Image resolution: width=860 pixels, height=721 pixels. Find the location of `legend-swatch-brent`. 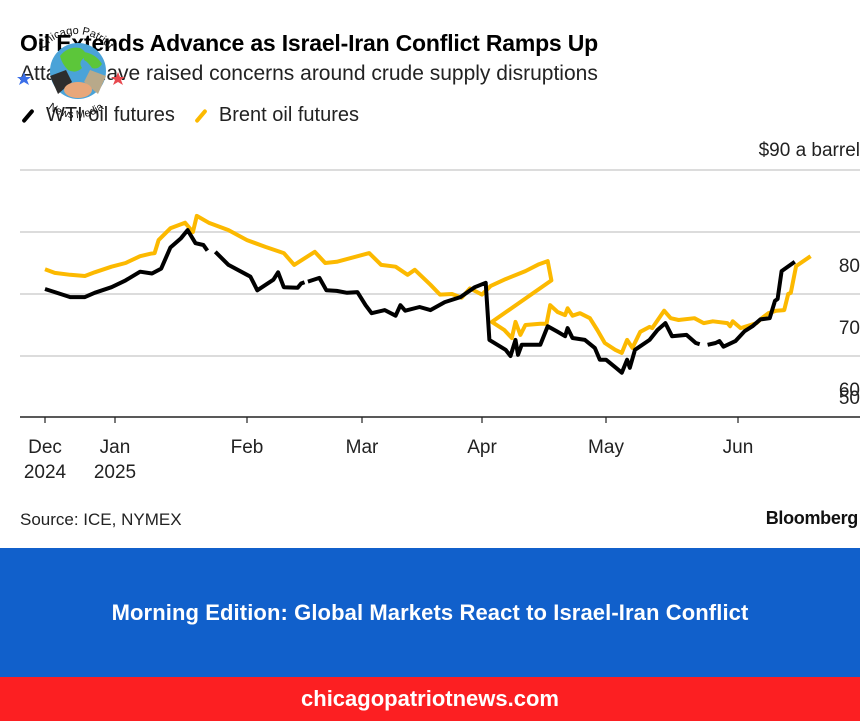

legend-swatch-brent is located at coordinates (201, 115).